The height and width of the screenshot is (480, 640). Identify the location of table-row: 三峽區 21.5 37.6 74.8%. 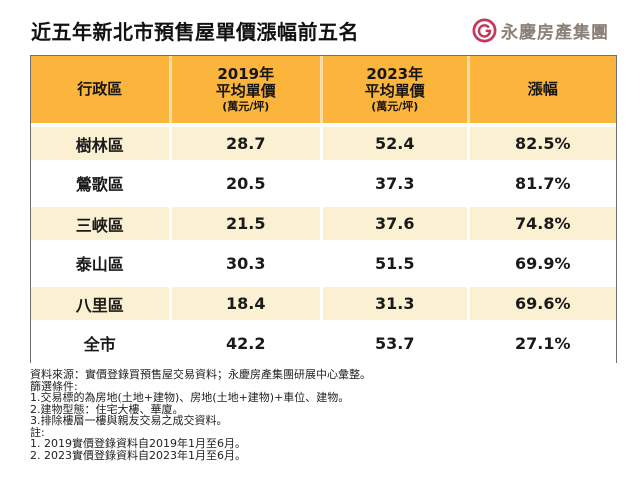
(323, 223).